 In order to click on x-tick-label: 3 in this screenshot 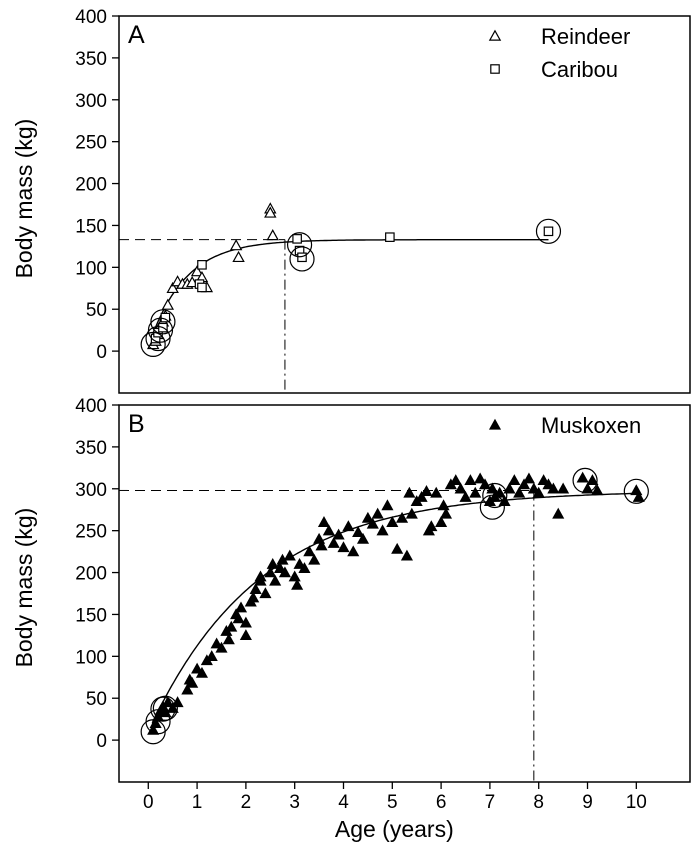, I will do `click(294, 802)`.